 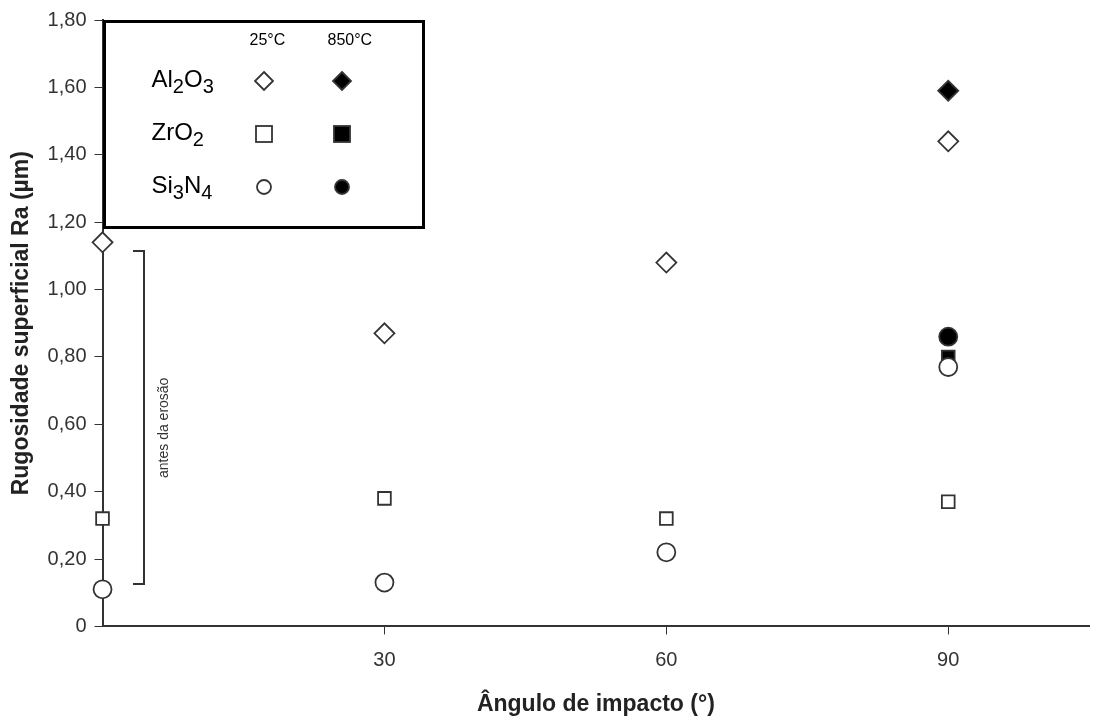 I want to click on annotation: 25°C, so click(x=267, y=40).